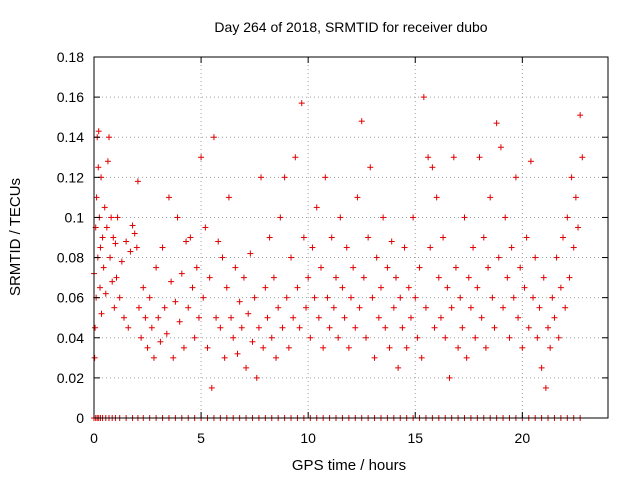  I want to click on y-tick-label: 0.06, so click(70, 298).